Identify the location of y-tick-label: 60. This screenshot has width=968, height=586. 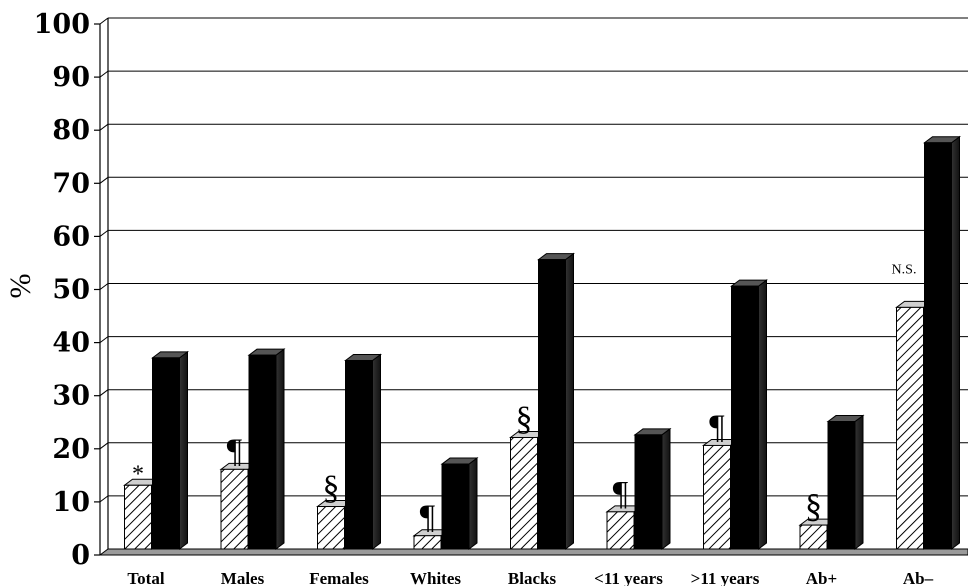
(71, 236).